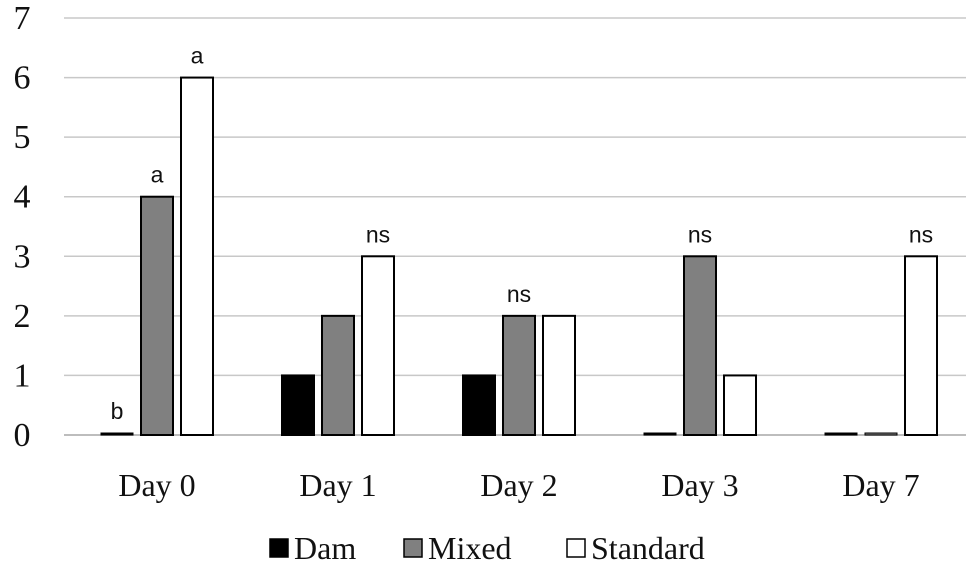 Image resolution: width=976 pixels, height=567 pixels. Describe the element at coordinates (700, 234) in the screenshot. I see `annotation-day-3-mixed: ns` at that location.